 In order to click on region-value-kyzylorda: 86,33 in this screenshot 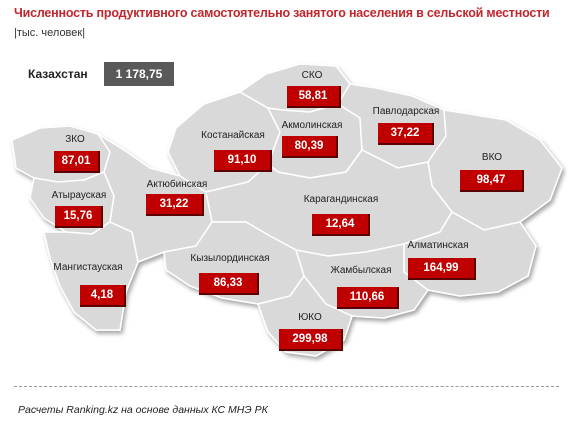, I will do `click(229, 284)`.